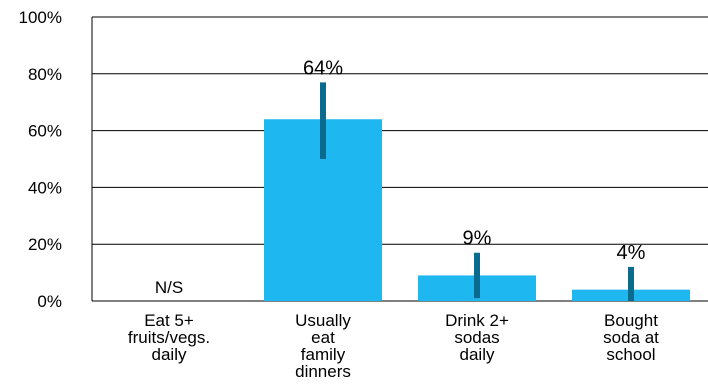 The width and height of the screenshot is (708, 387). Describe the element at coordinates (631, 337) in the screenshot. I see `x-category-label: soda at` at that location.